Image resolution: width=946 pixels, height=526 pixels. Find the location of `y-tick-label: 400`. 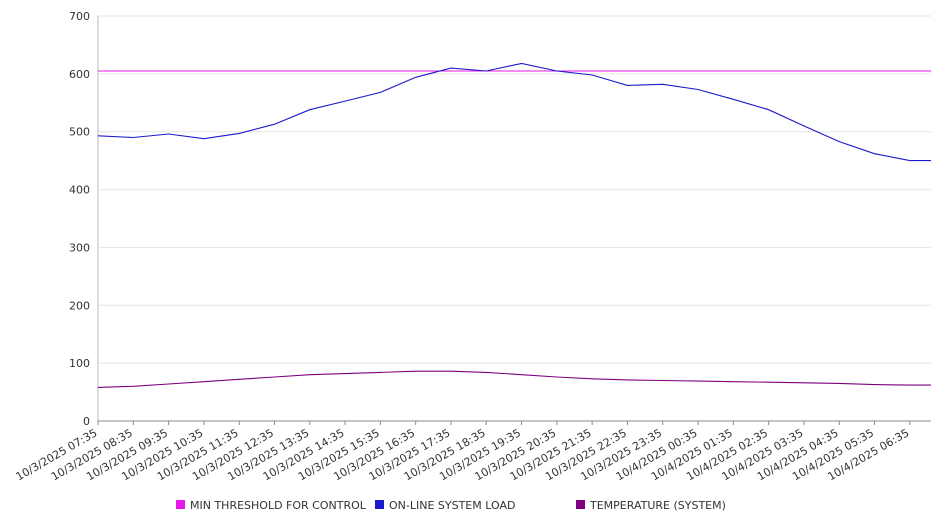

y-tick-label: 400 is located at coordinates (79, 190).